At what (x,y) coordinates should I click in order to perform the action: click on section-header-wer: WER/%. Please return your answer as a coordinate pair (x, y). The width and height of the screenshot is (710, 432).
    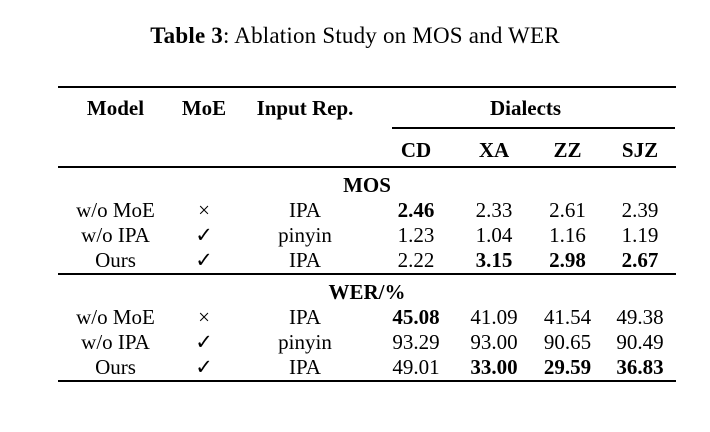
    Looking at the image, I should click on (367, 289).